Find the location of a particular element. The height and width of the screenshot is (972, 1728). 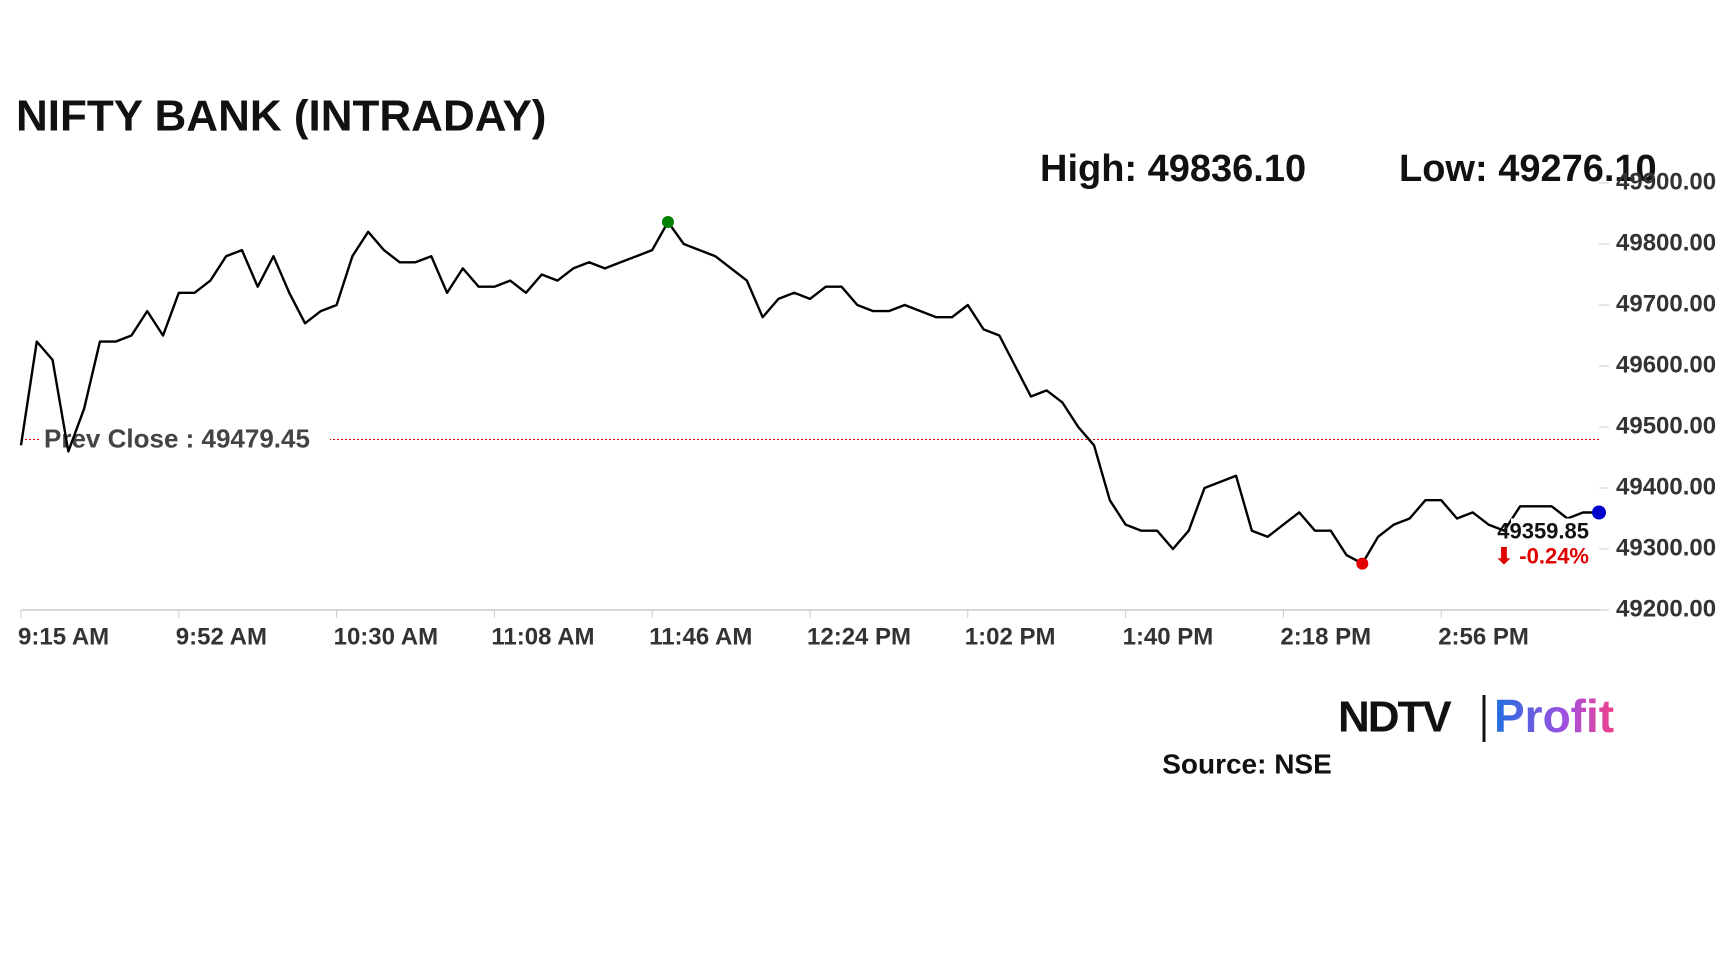

x-tick-label: 9:52 AM is located at coordinates (221, 636).